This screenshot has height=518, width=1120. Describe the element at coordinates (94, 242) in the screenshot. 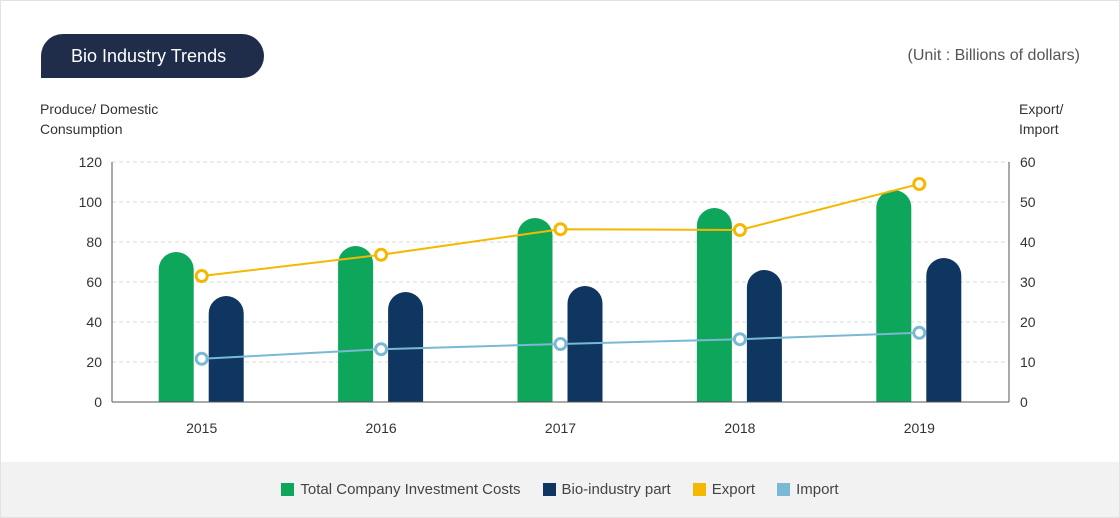

I see `left-axis-tick-label: 80` at that location.